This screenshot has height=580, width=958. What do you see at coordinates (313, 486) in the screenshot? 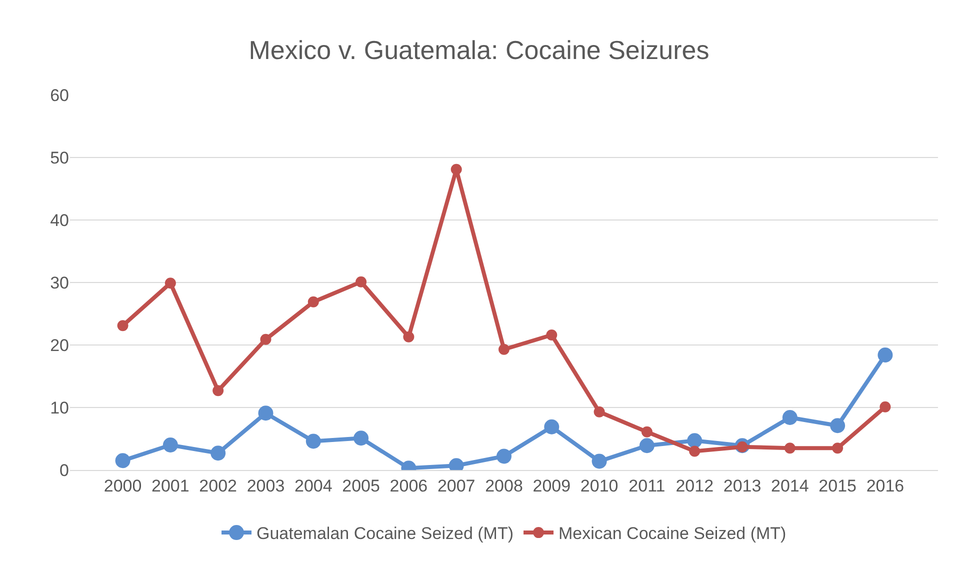
I see `x-tick-label: 2004` at bounding box center [313, 486].